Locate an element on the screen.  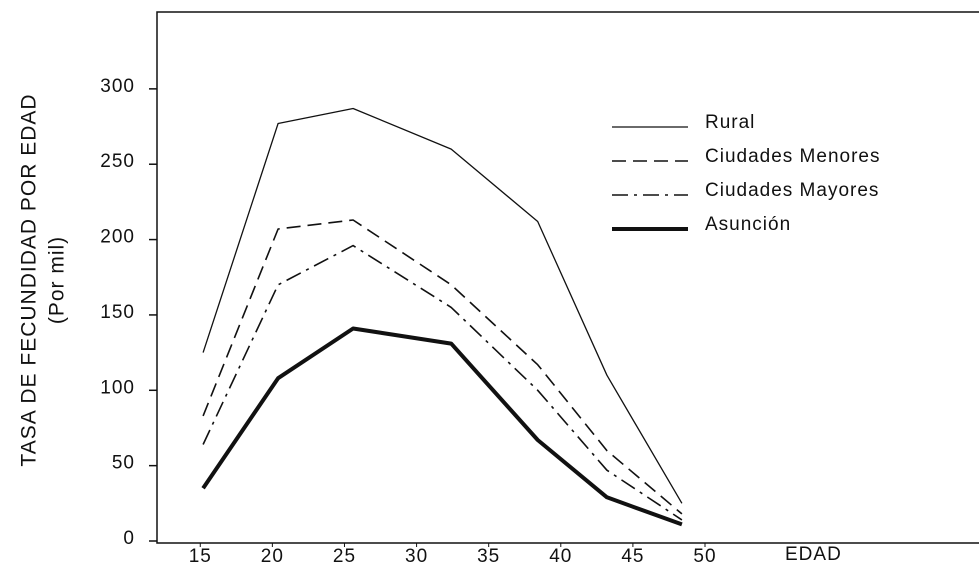
x-axis-label: EDAD is located at coordinates (813, 554).